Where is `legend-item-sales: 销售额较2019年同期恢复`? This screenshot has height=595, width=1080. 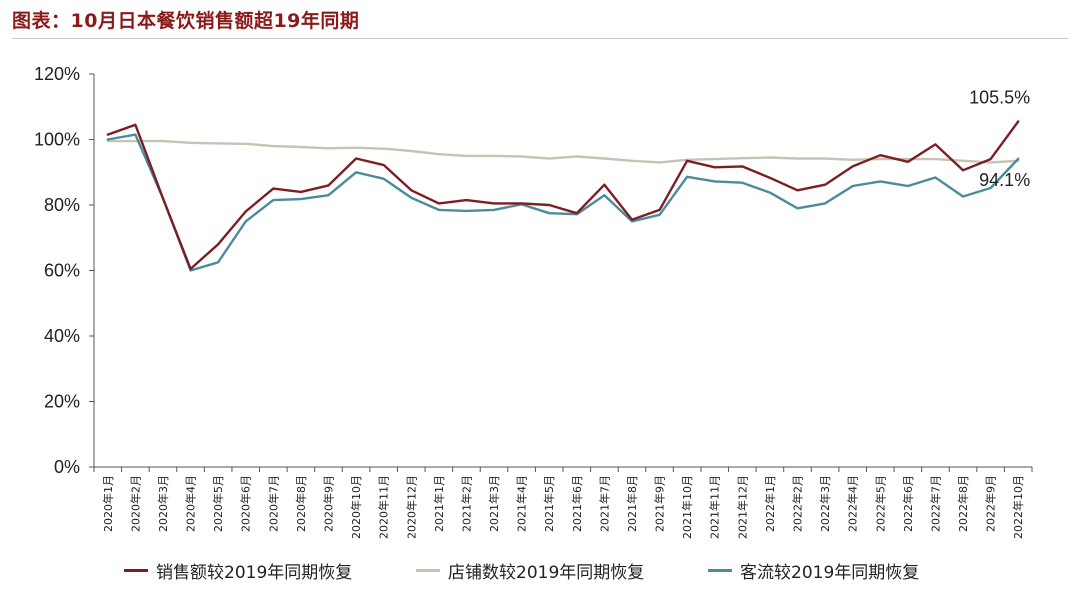 legend-item-sales: 销售额较2019年同期恢复 is located at coordinates (238, 570).